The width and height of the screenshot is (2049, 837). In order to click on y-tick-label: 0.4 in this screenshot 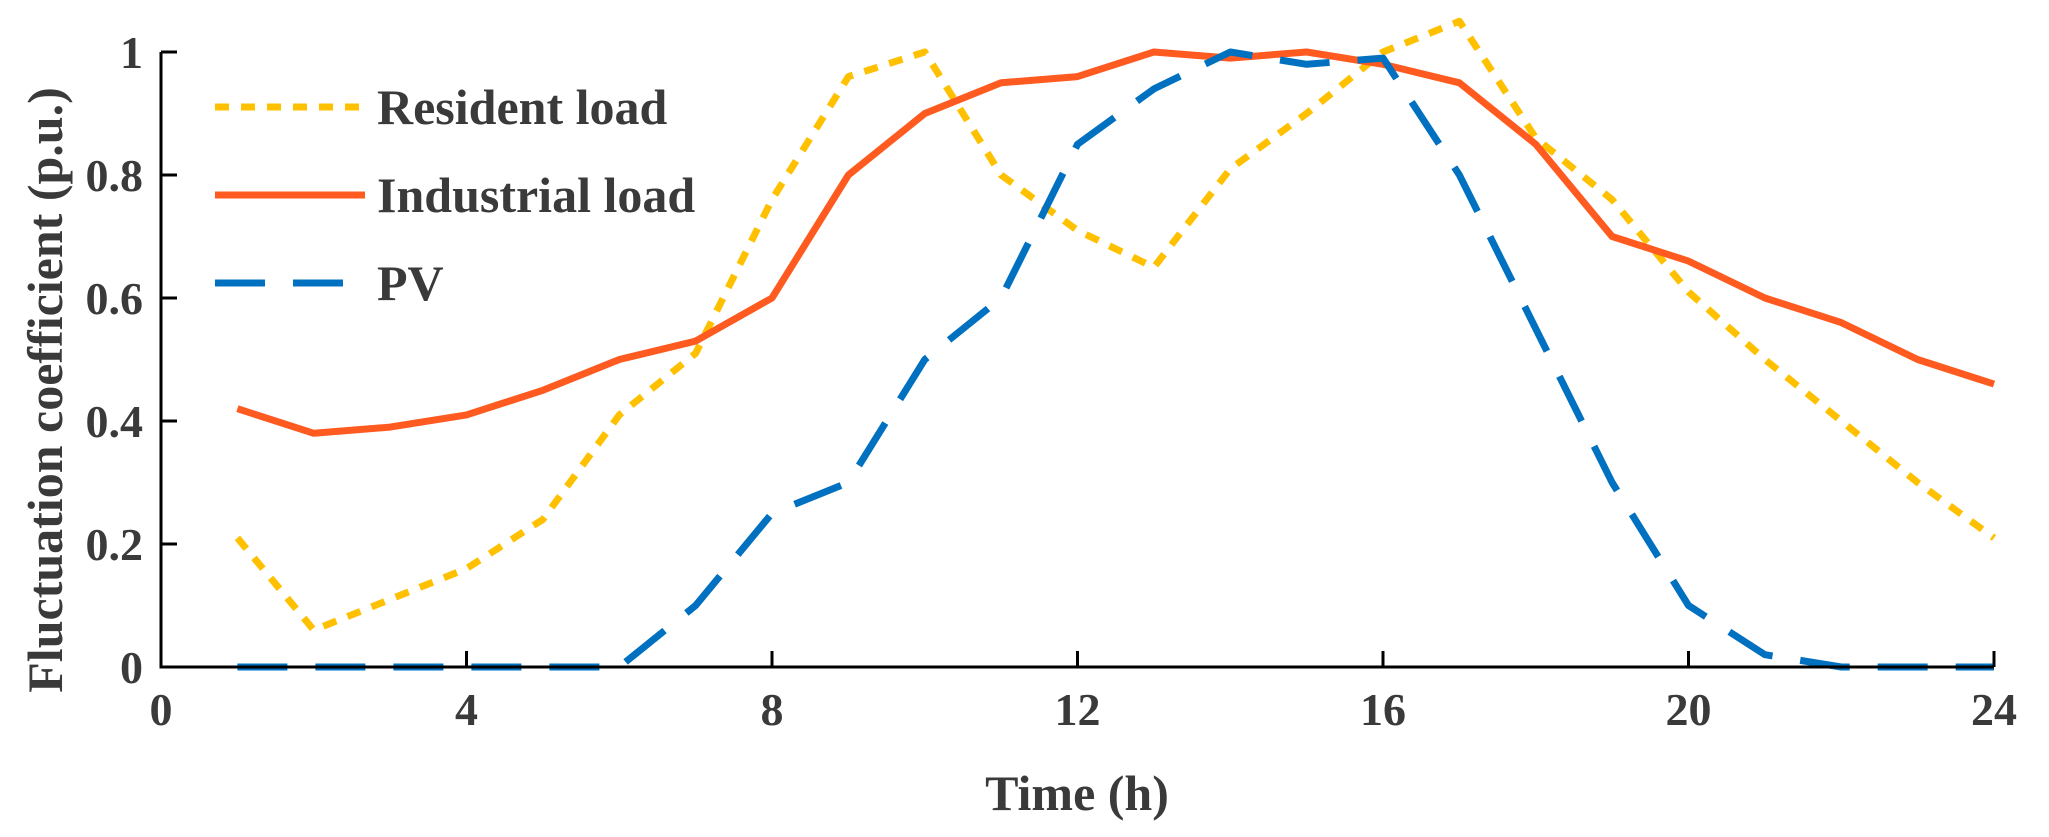, I will do `click(115, 421)`.